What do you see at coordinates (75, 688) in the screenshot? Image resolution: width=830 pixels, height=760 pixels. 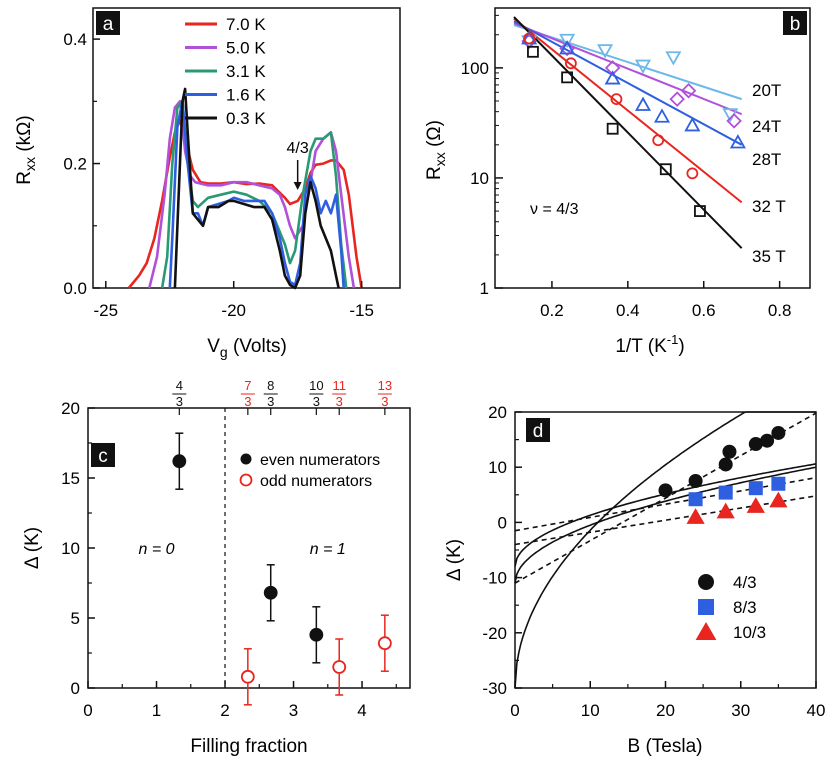 I see `panel-c-ytick-label: 0` at bounding box center [75, 688].